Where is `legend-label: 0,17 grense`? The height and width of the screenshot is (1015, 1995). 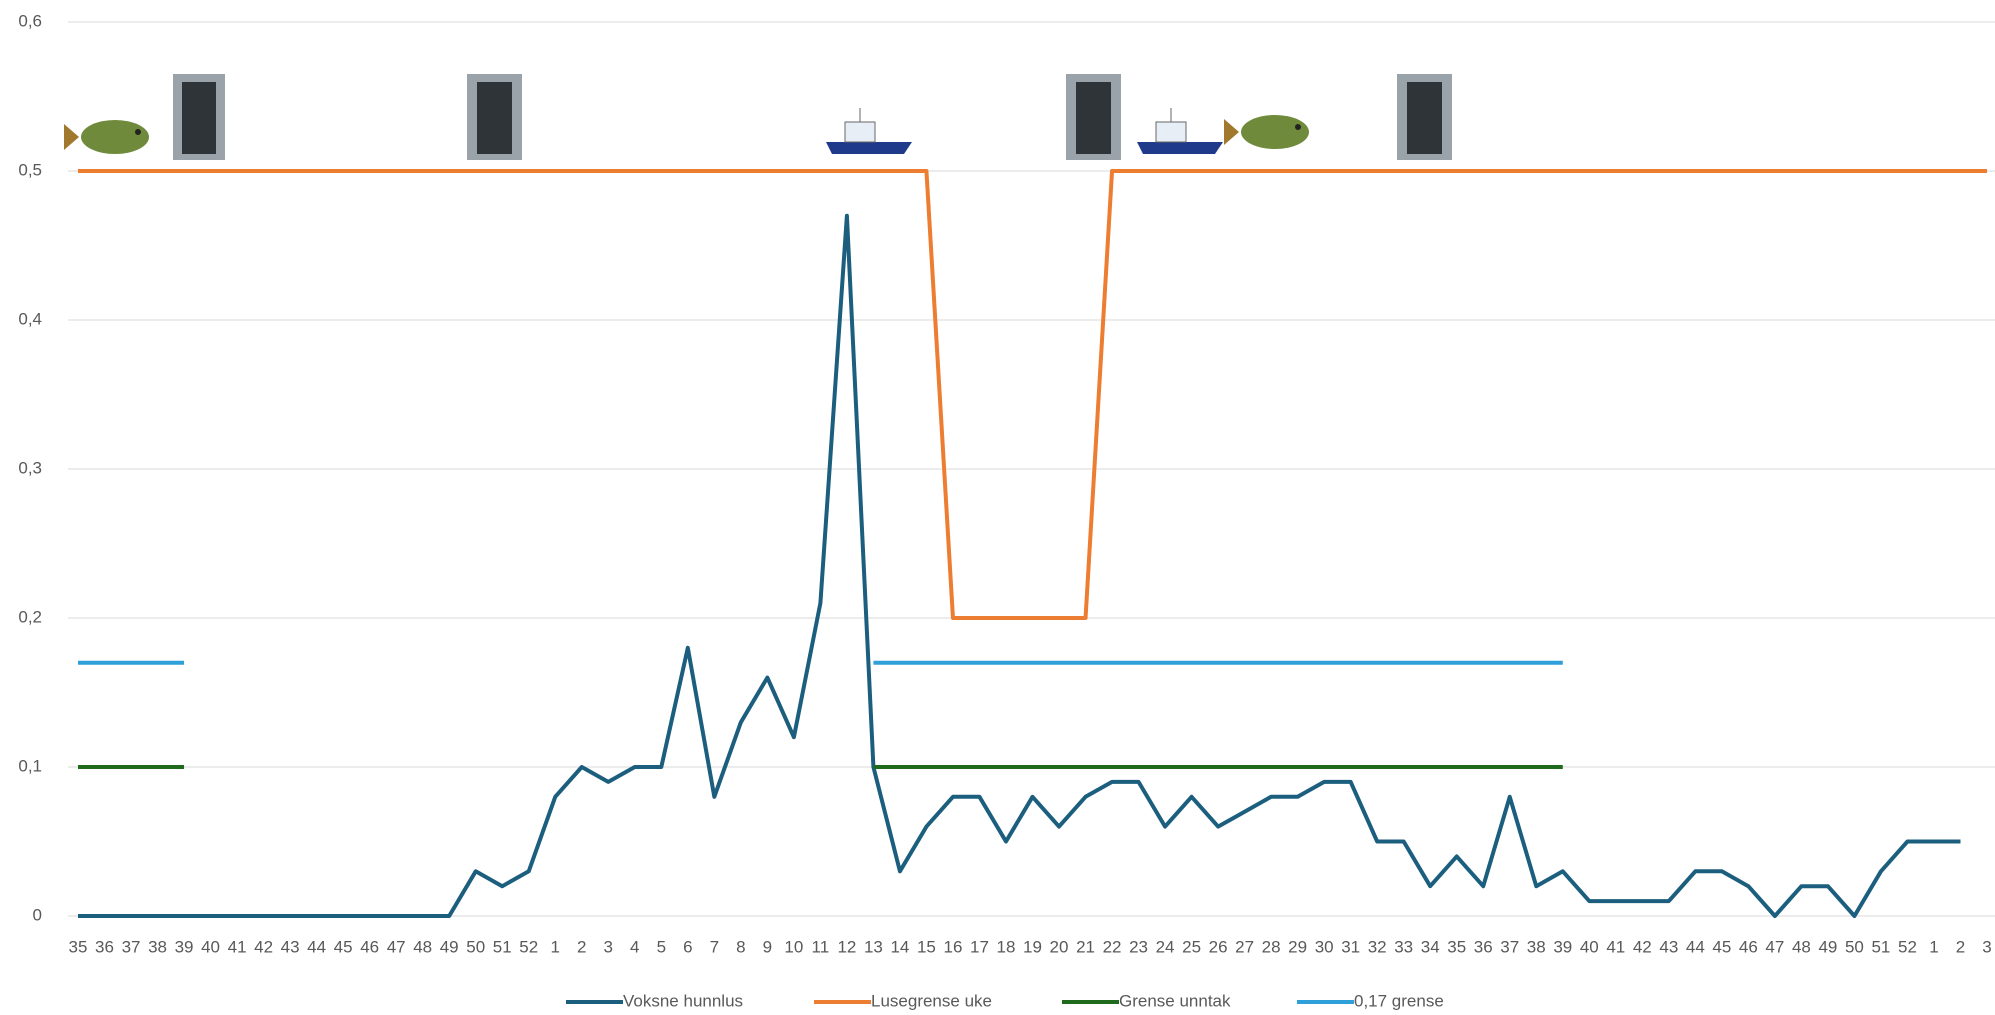
legend-label: 0,17 grense is located at coordinates (1399, 1000).